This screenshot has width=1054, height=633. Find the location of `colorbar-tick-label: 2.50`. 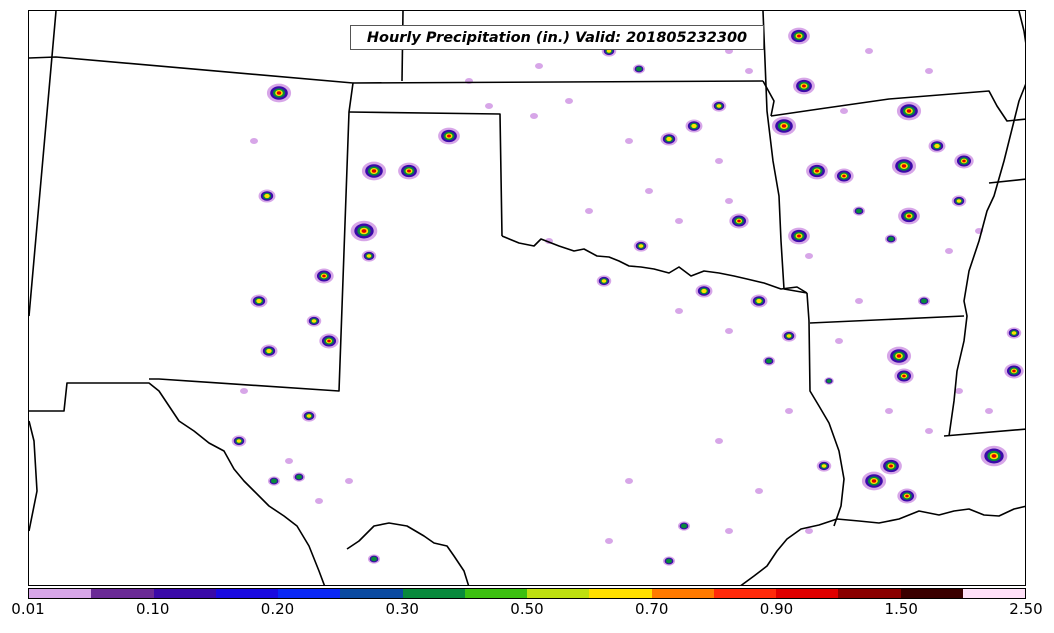

colorbar-tick-label: 2.50 is located at coordinates (1026, 609).